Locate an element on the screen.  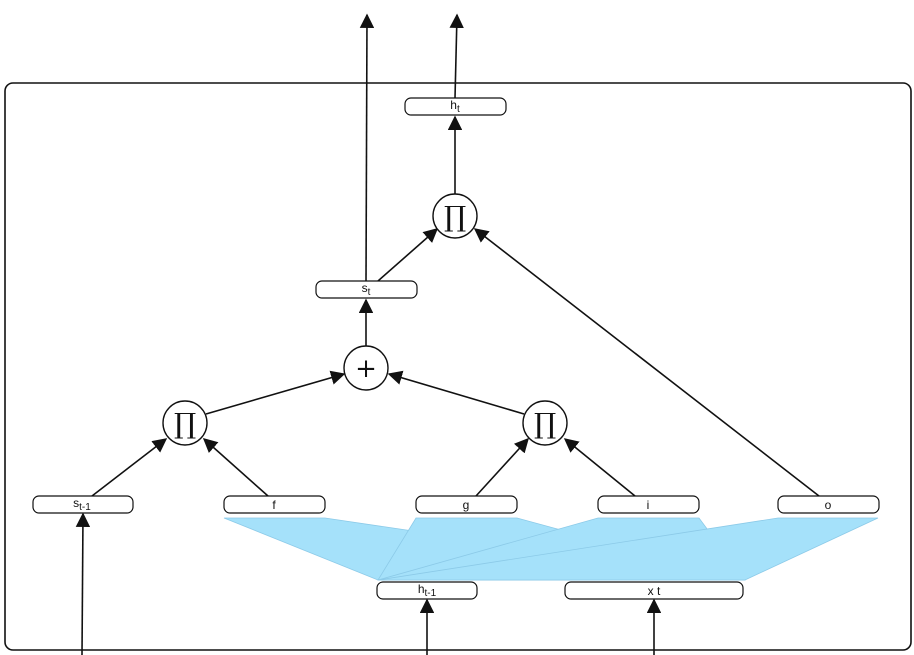
arrow-sprev-in is located at coordinates (83, 583).